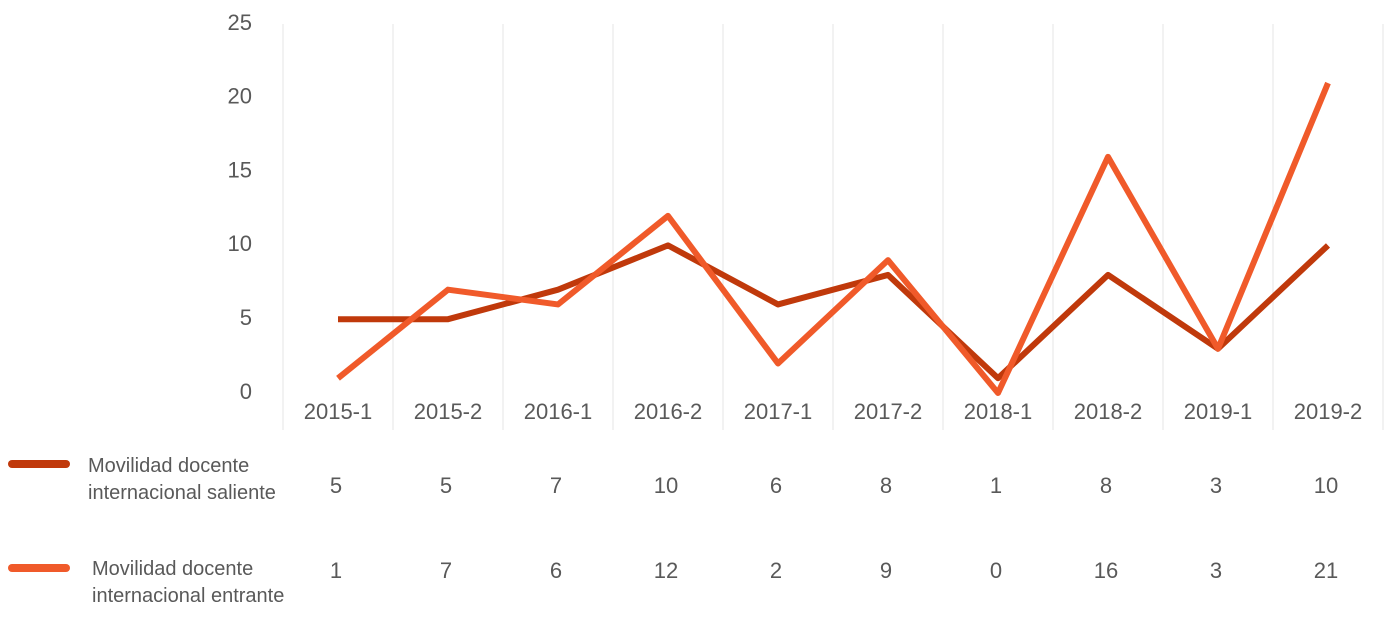 This screenshot has height=640, width=1393. Describe the element at coordinates (1106, 570) in the screenshot. I see `table-value: 16` at that location.